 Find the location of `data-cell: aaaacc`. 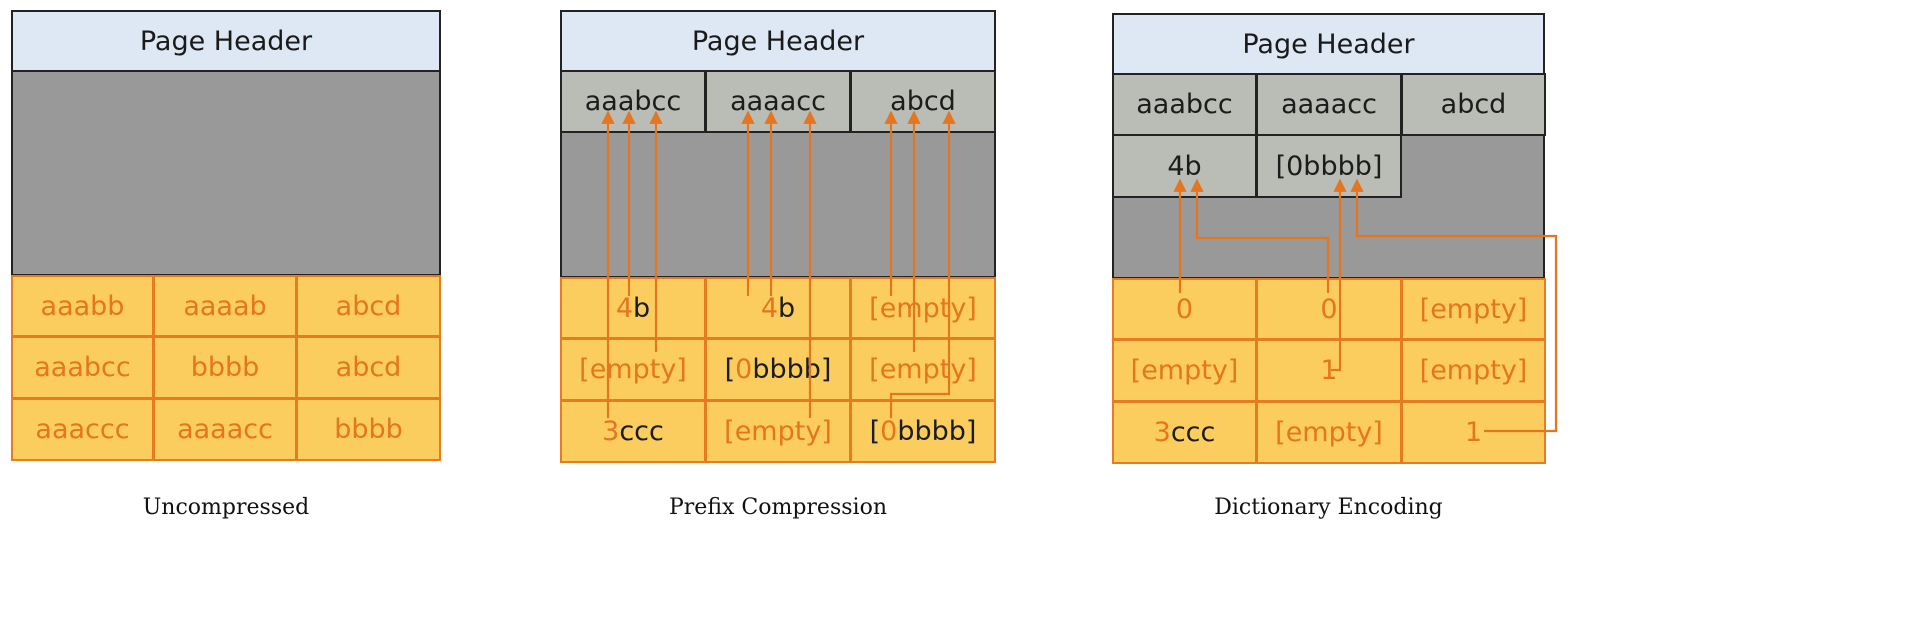

data-cell: aaaacc is located at coordinates (225, 429).